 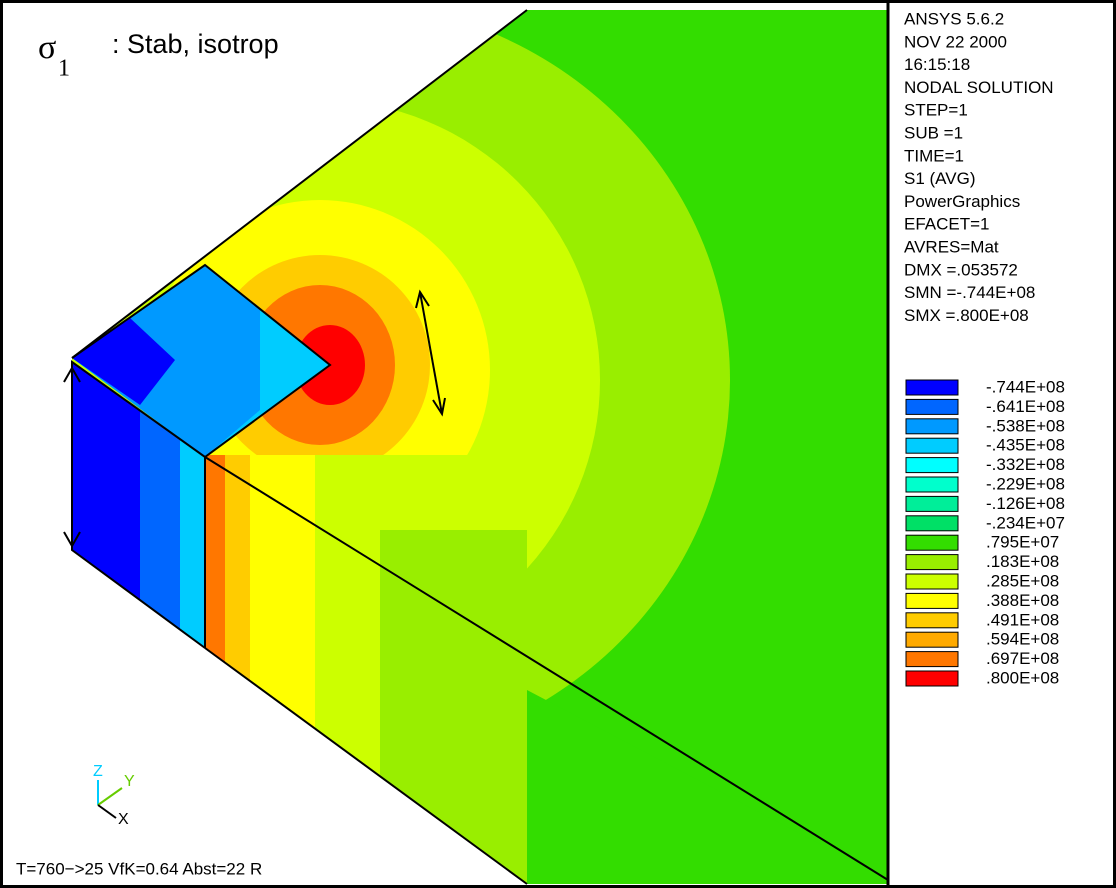 What do you see at coordinates (1022, 580) in the screenshot?
I see `legend-label: .285E+08` at bounding box center [1022, 580].